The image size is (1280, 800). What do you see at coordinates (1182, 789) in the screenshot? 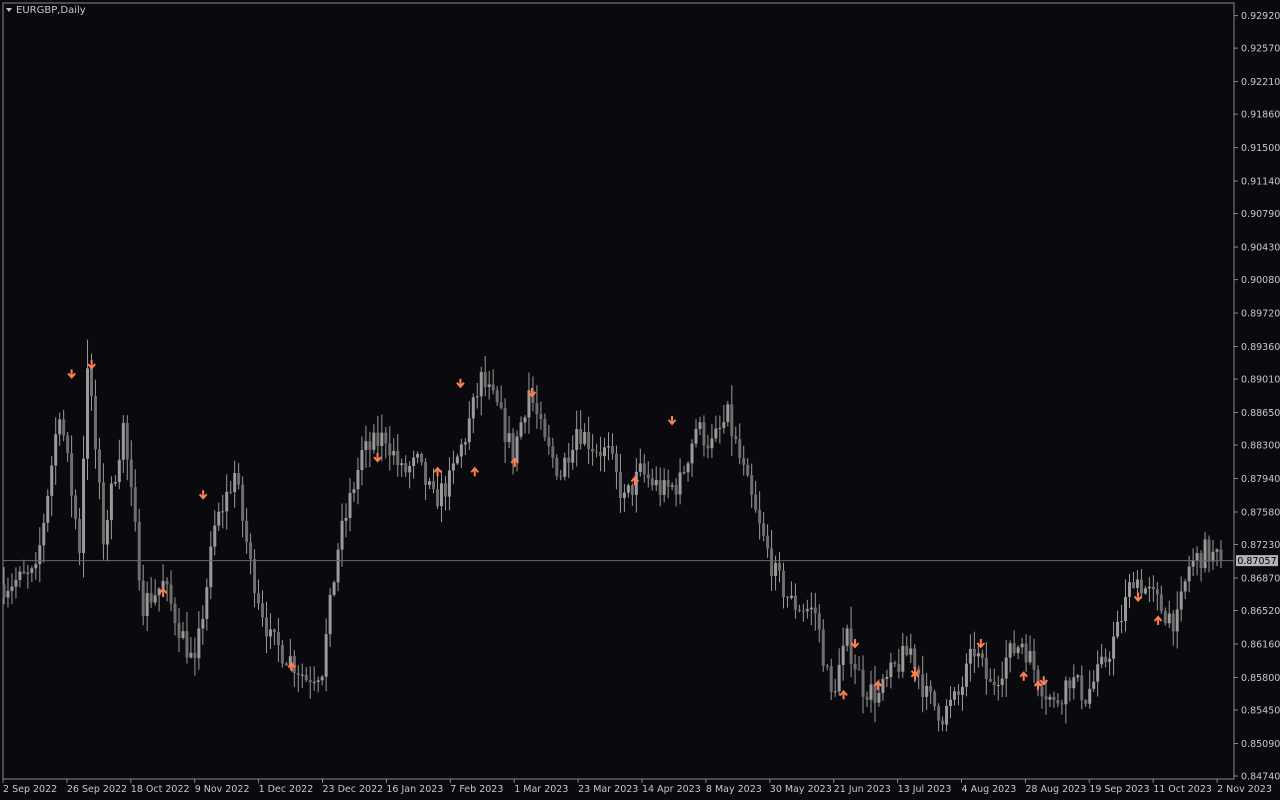
I see `time-tick-label: 11 Oct 2023` at bounding box center [1182, 789].